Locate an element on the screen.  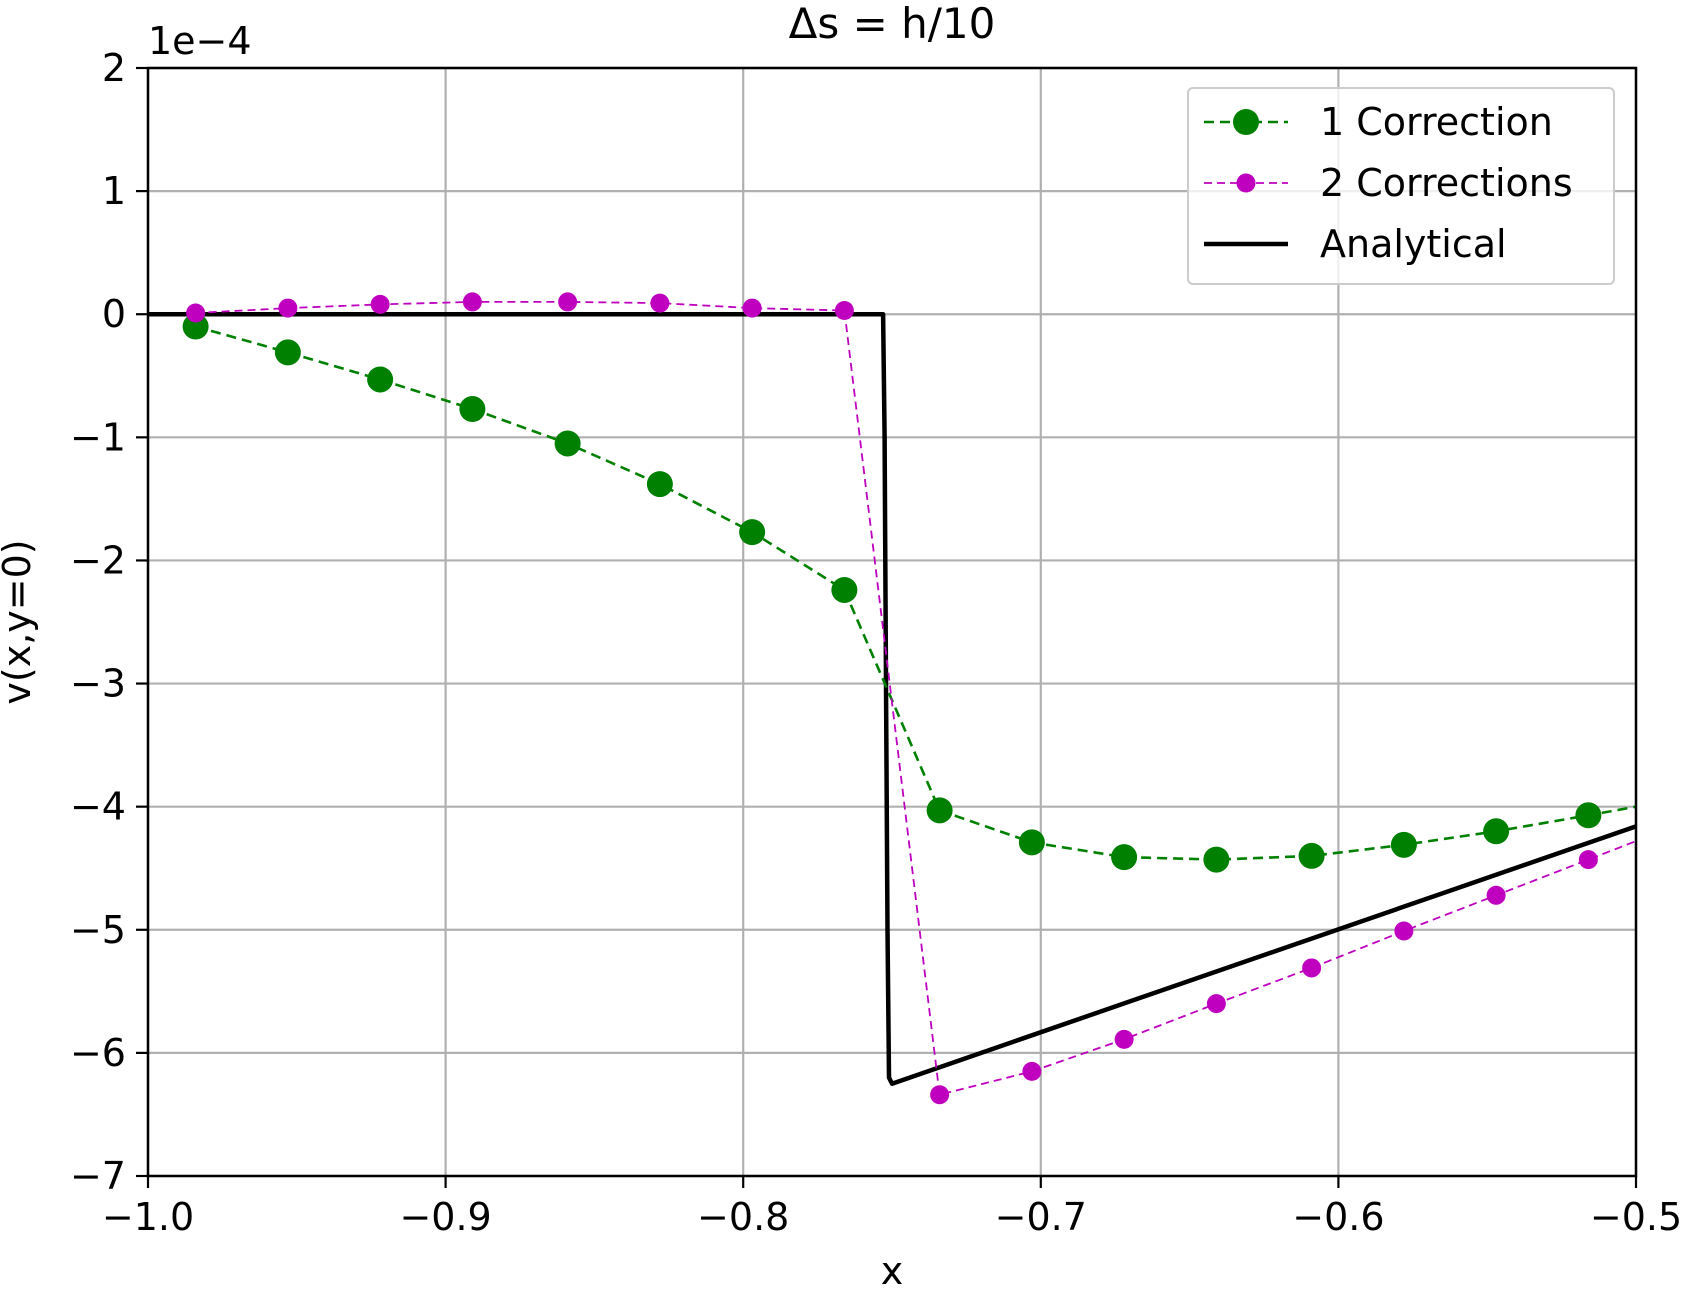
y-axis-label: v(x,y=0) is located at coordinates (19, 621).